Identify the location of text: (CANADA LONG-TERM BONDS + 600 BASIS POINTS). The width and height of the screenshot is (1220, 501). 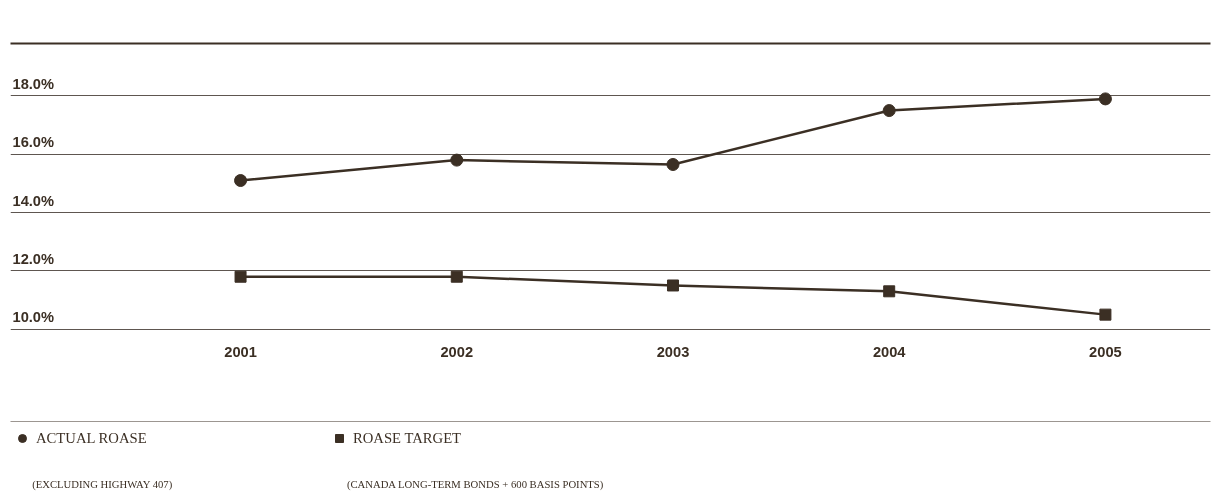
(475, 484).